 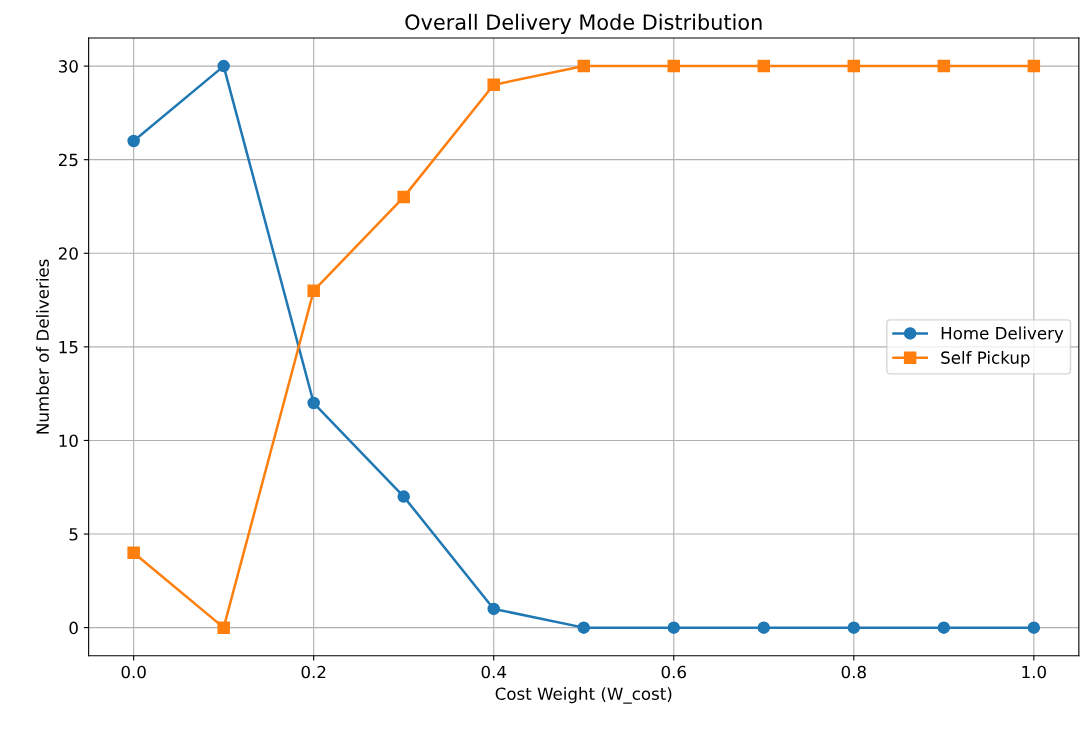 I want to click on x-tick-label: 0.8, so click(x=853, y=672).